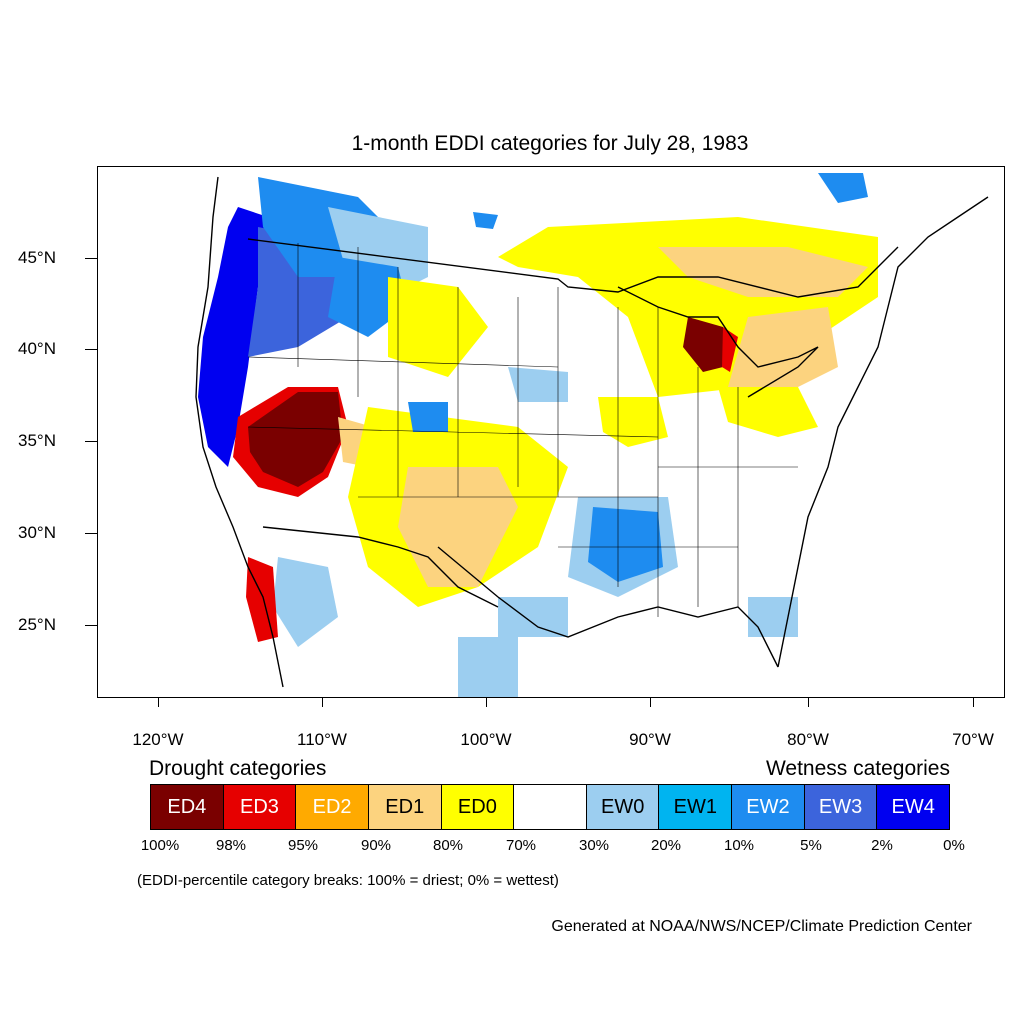 This screenshot has height=1024, width=1024. I want to click on region-ew0-nebraska, so click(538, 384).